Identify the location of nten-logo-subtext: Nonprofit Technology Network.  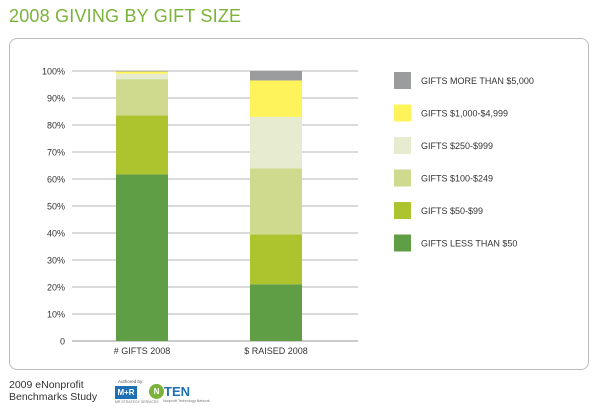
(186, 401).